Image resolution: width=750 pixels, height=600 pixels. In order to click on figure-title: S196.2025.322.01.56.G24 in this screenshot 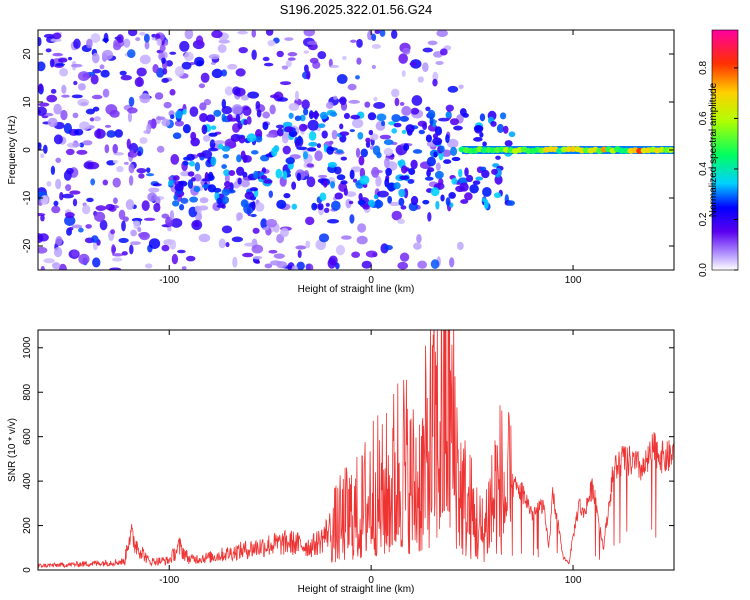, I will do `click(356, 9)`.